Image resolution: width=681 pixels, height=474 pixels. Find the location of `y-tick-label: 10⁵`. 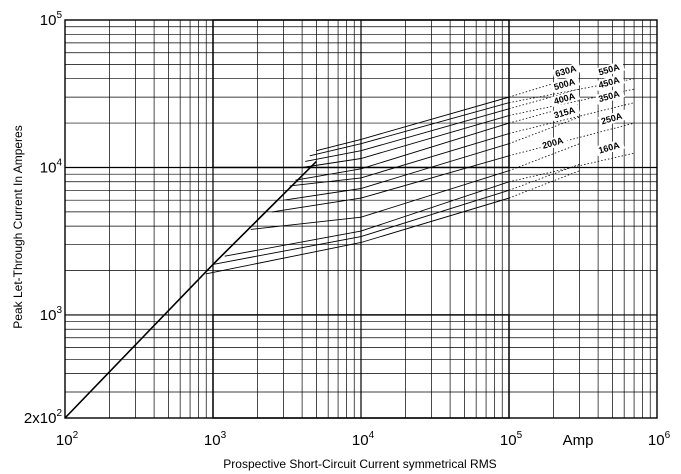

y-tick-label: 10⁵ is located at coordinates (51, 19).